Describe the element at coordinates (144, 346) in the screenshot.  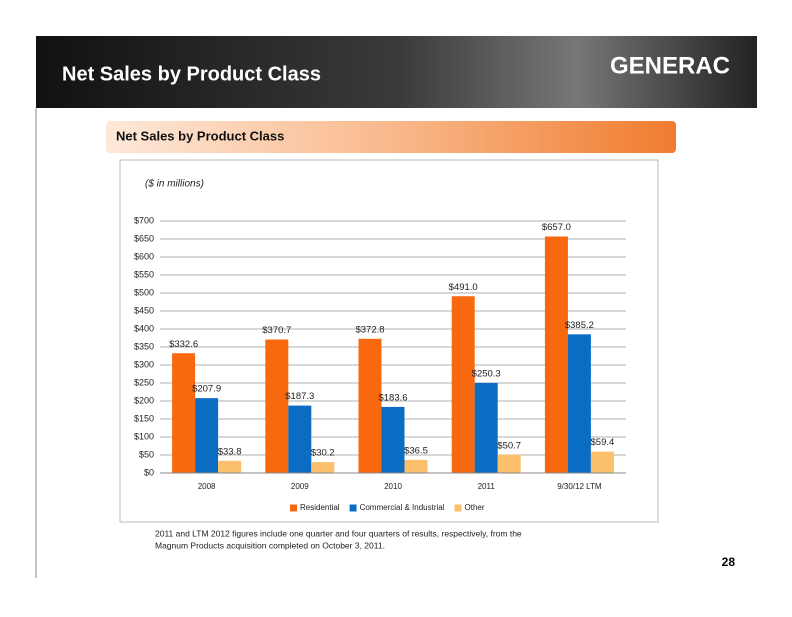
I see `y-tick-label: $350` at that location.